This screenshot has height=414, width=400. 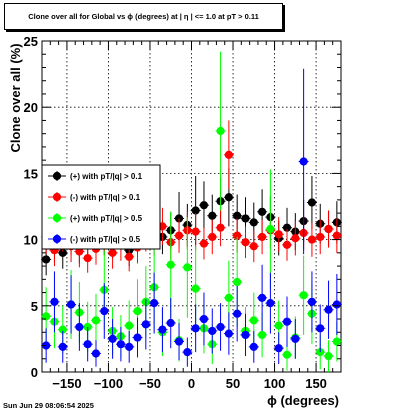 What do you see at coordinates (31, 41) in the screenshot?
I see `y-tick-label: 25` at bounding box center [31, 41].